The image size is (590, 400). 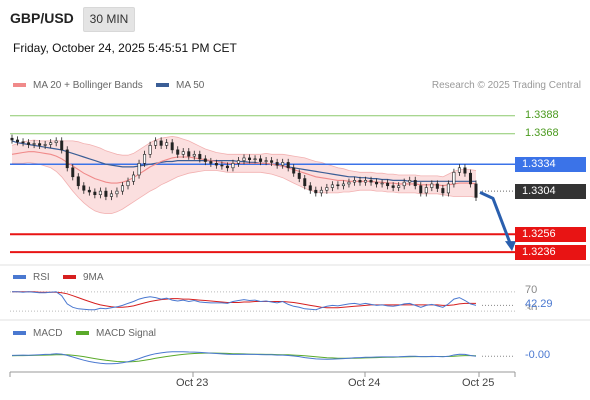 I want to click on rsi-ma-legend-label: 9MA, so click(x=83, y=277).